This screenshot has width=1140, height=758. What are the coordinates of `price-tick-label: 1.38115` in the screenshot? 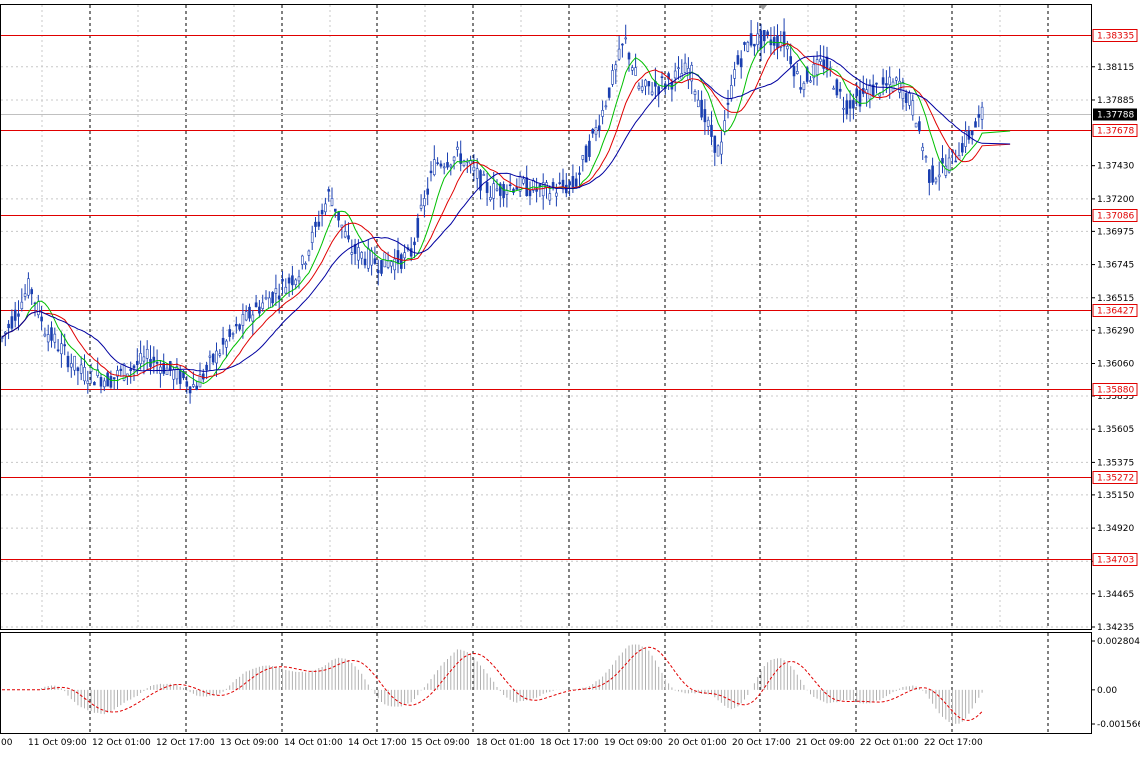 It's located at (1115, 68).